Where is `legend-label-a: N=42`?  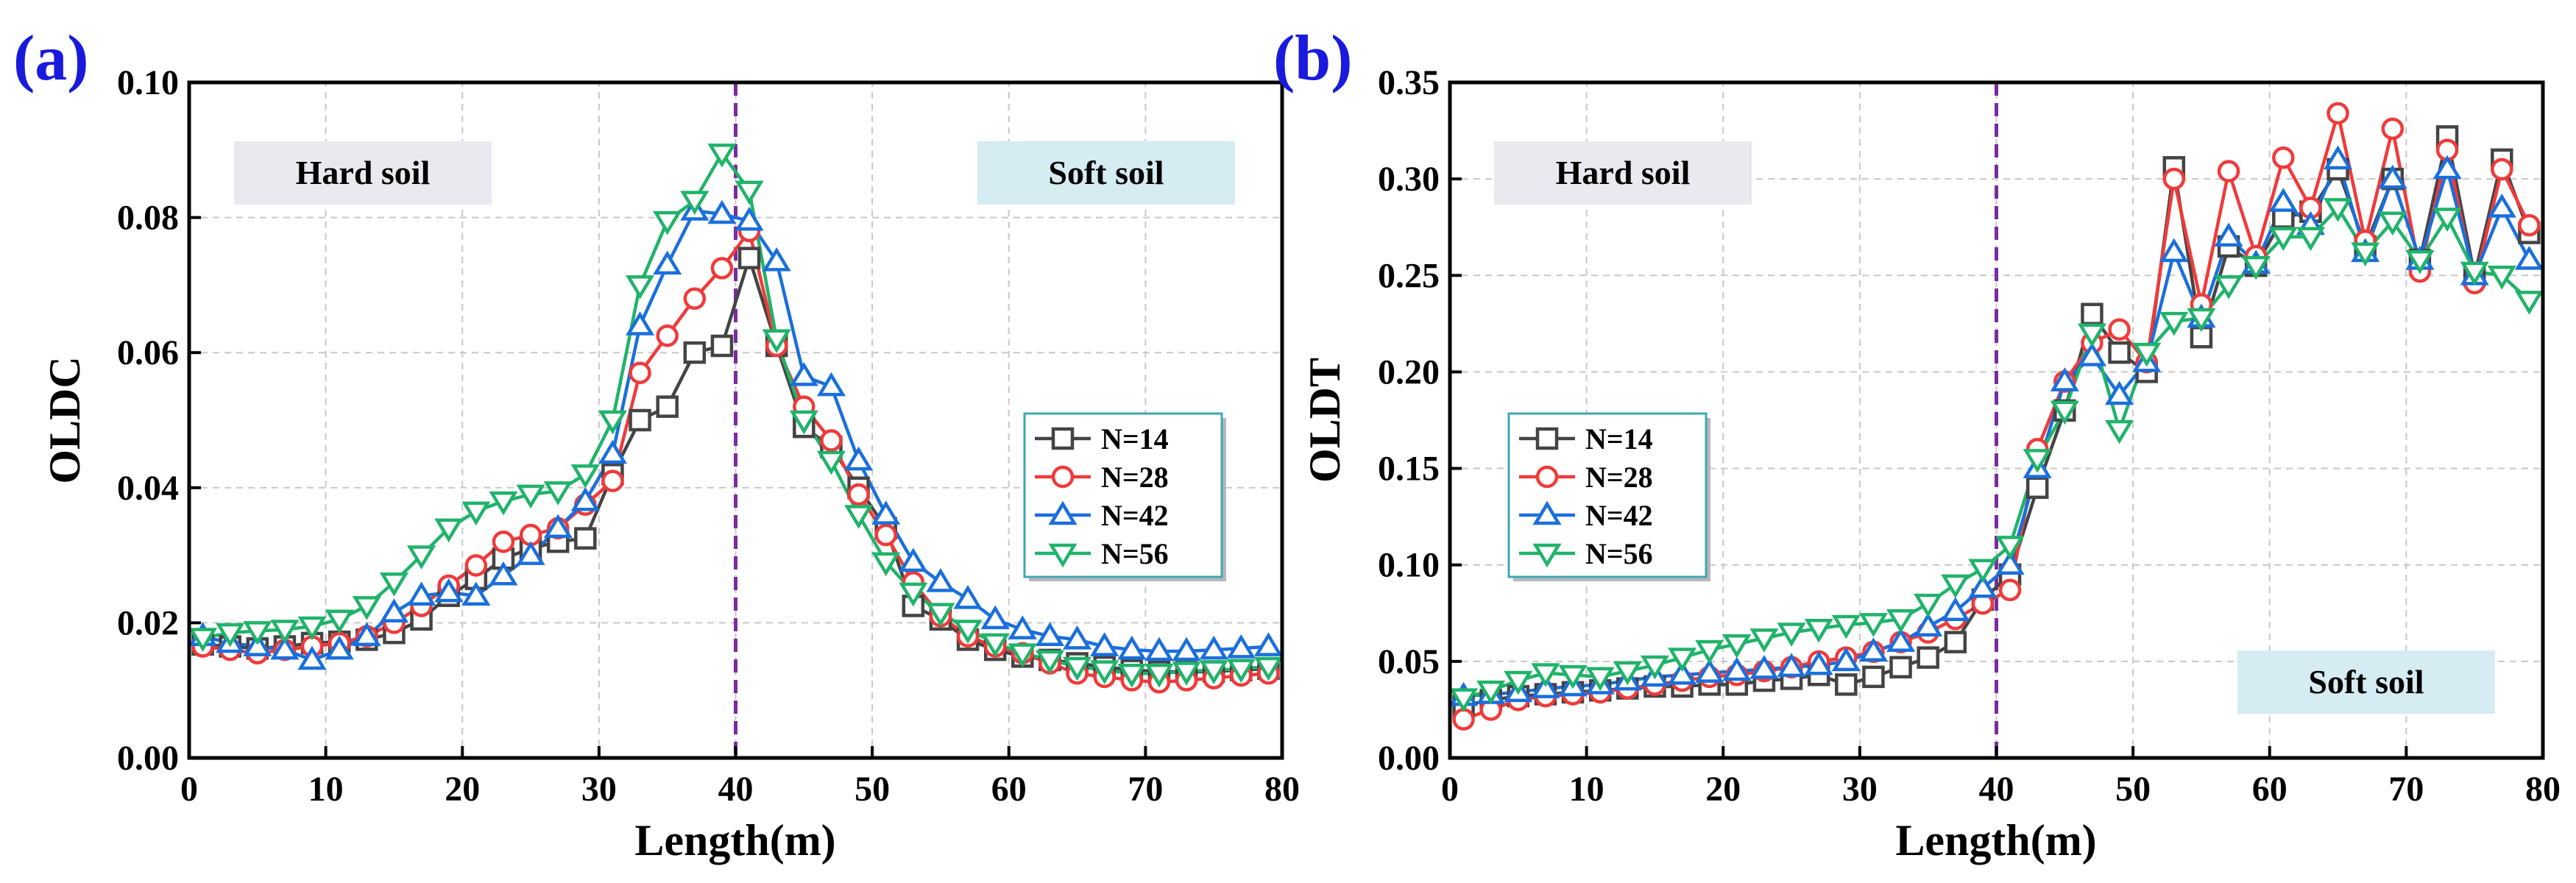 legend-label-a: N=42 is located at coordinates (1135, 515).